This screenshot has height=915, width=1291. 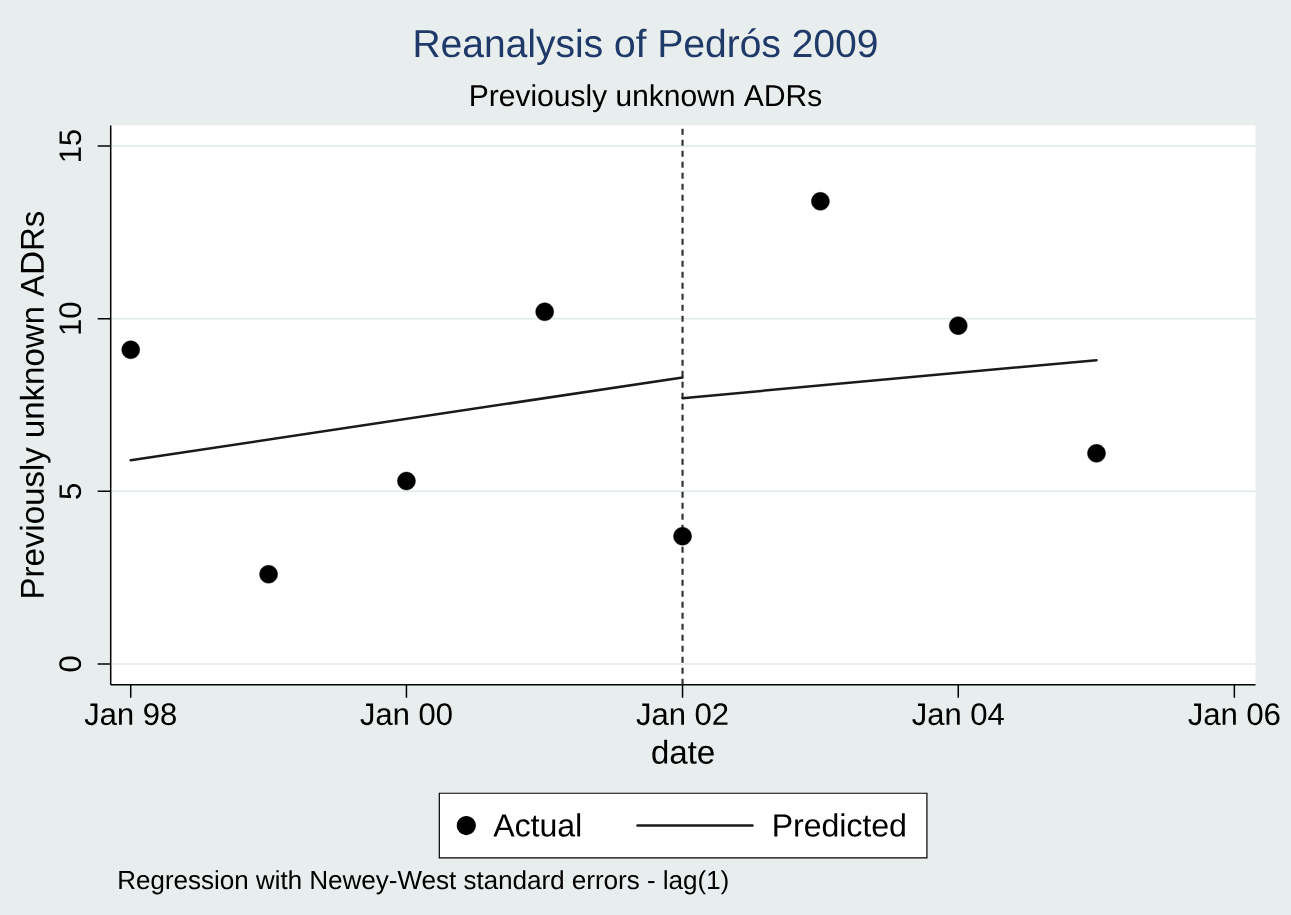 What do you see at coordinates (70, 318) in the screenshot?
I see `y-tick-label: 10` at bounding box center [70, 318].